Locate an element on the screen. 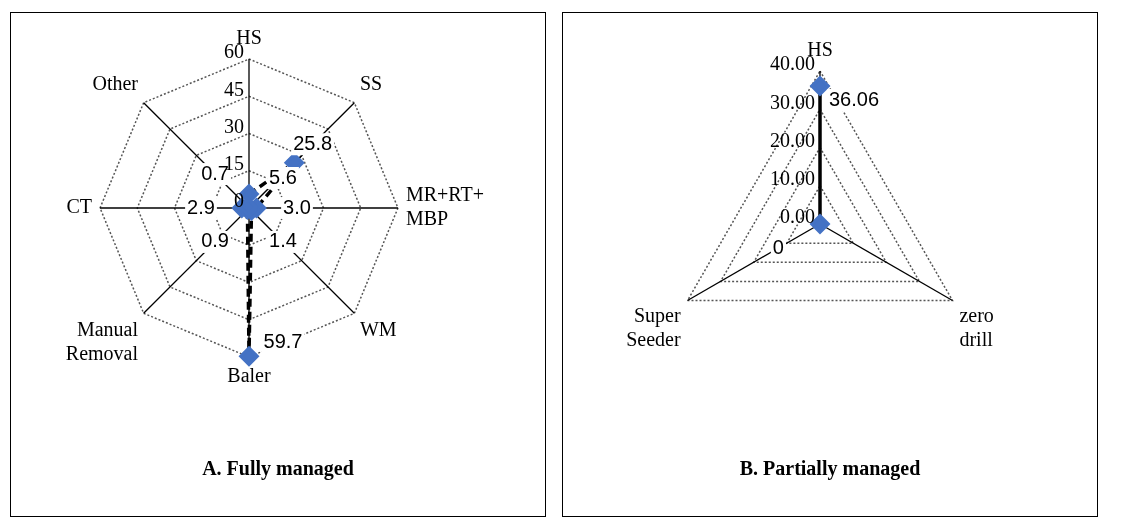  data-label: 1.4 is located at coordinates (283, 240).